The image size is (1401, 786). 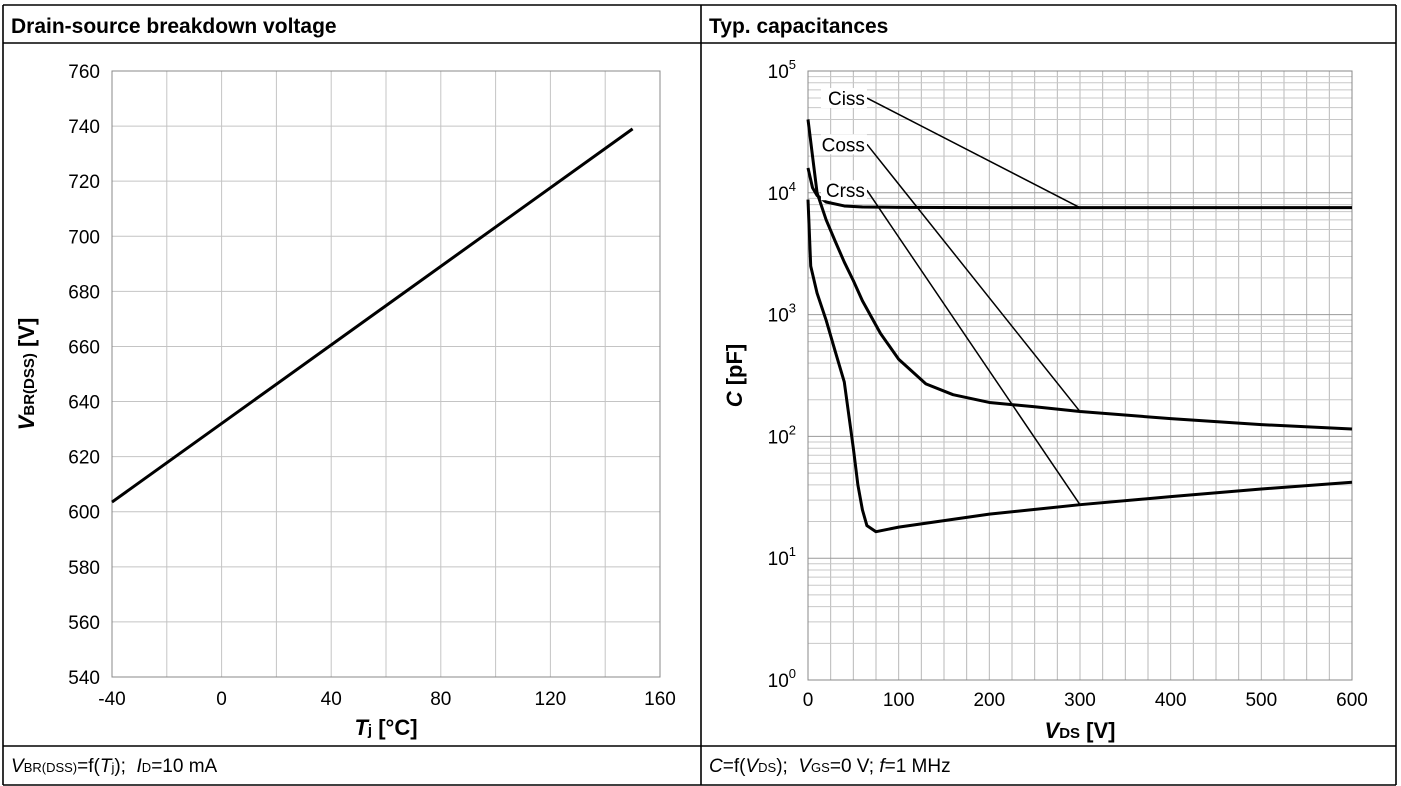 I want to click on y-tick-label: 620, so click(x=84, y=458).